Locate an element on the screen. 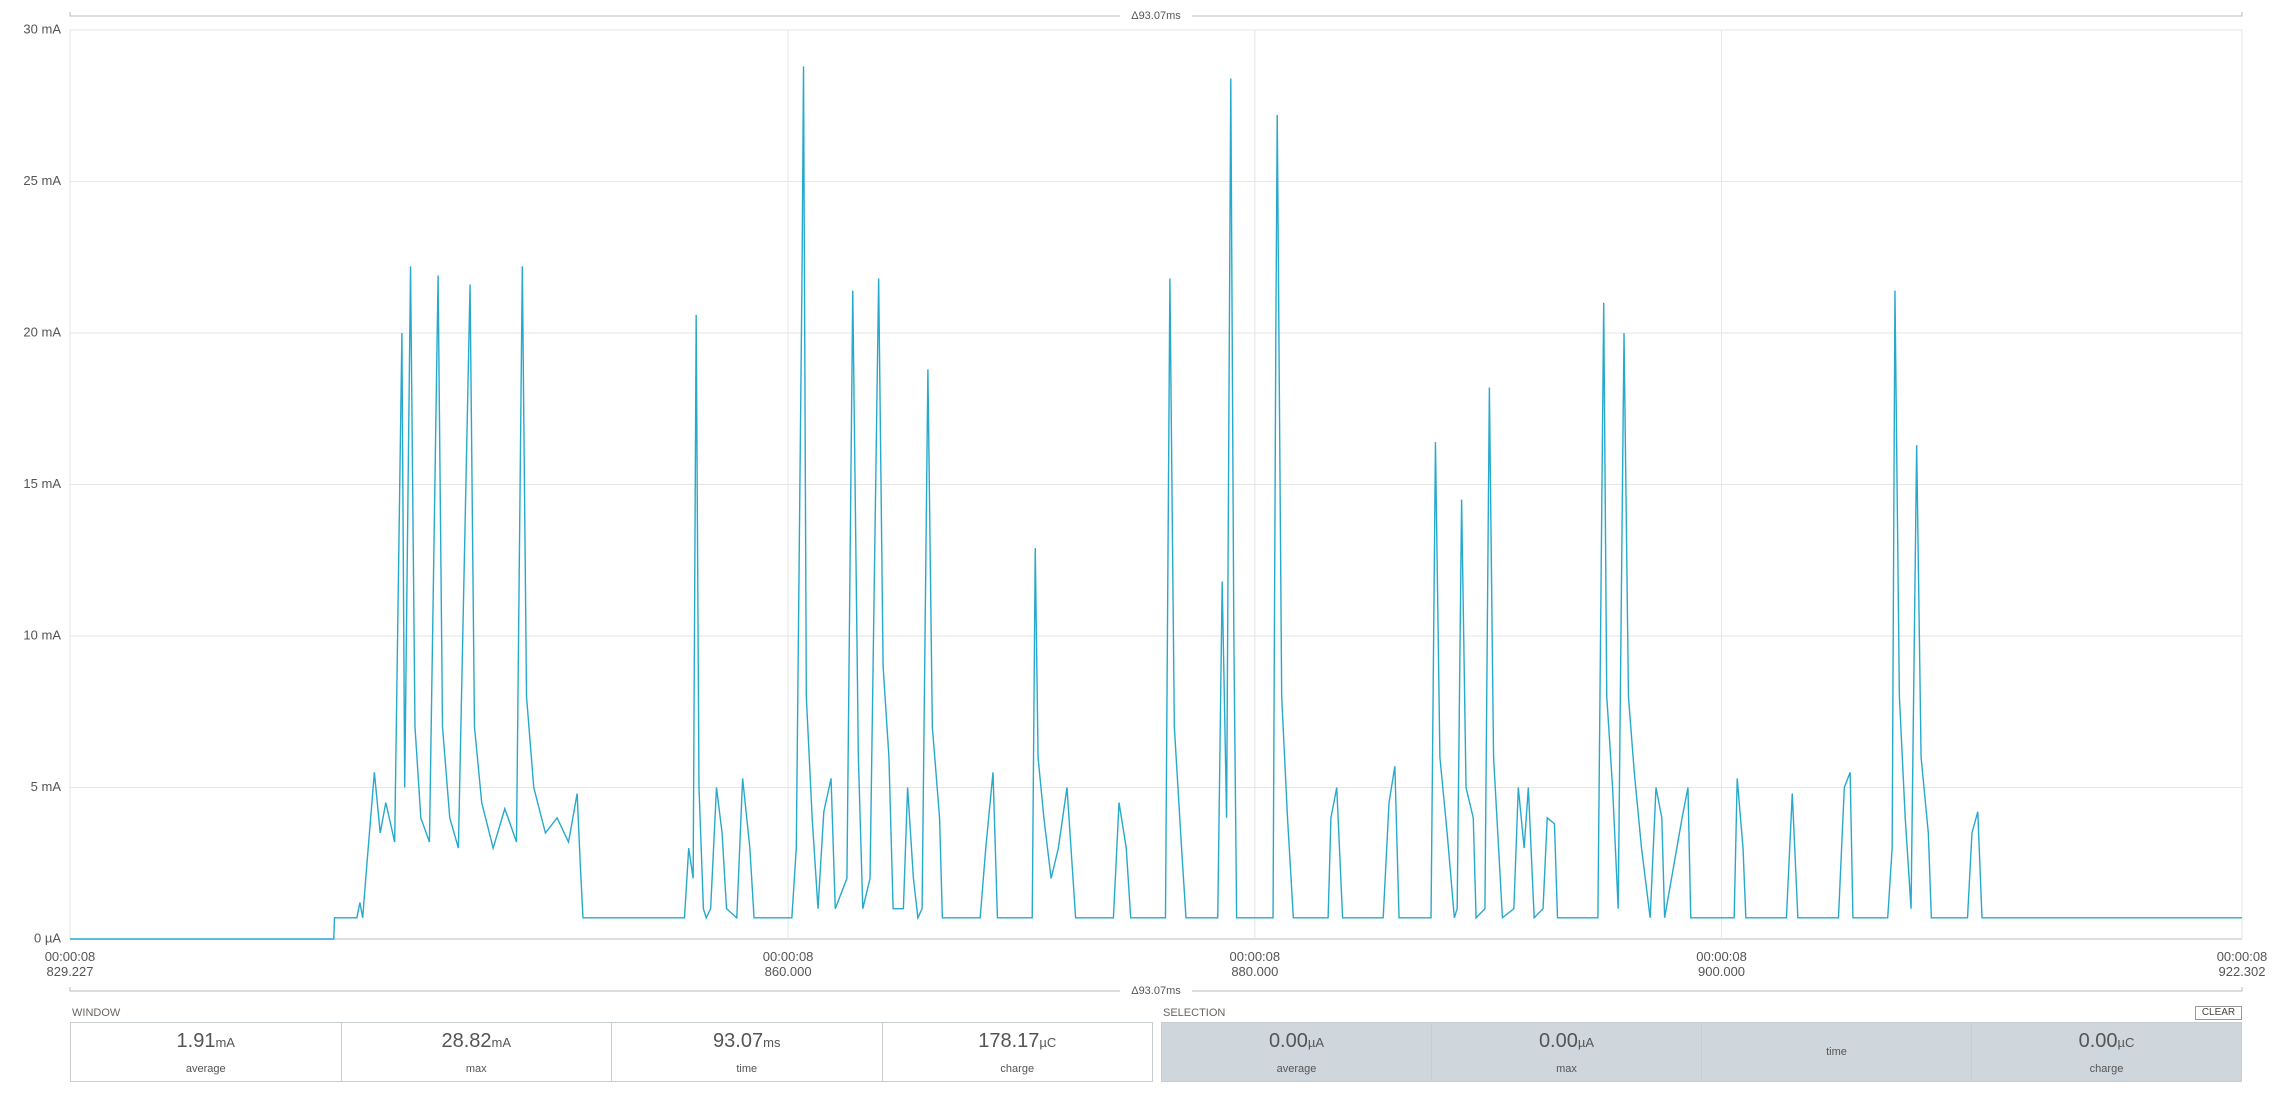 This screenshot has height=1094, width=2272. stat-number: 1.91 is located at coordinates (196, 1040).